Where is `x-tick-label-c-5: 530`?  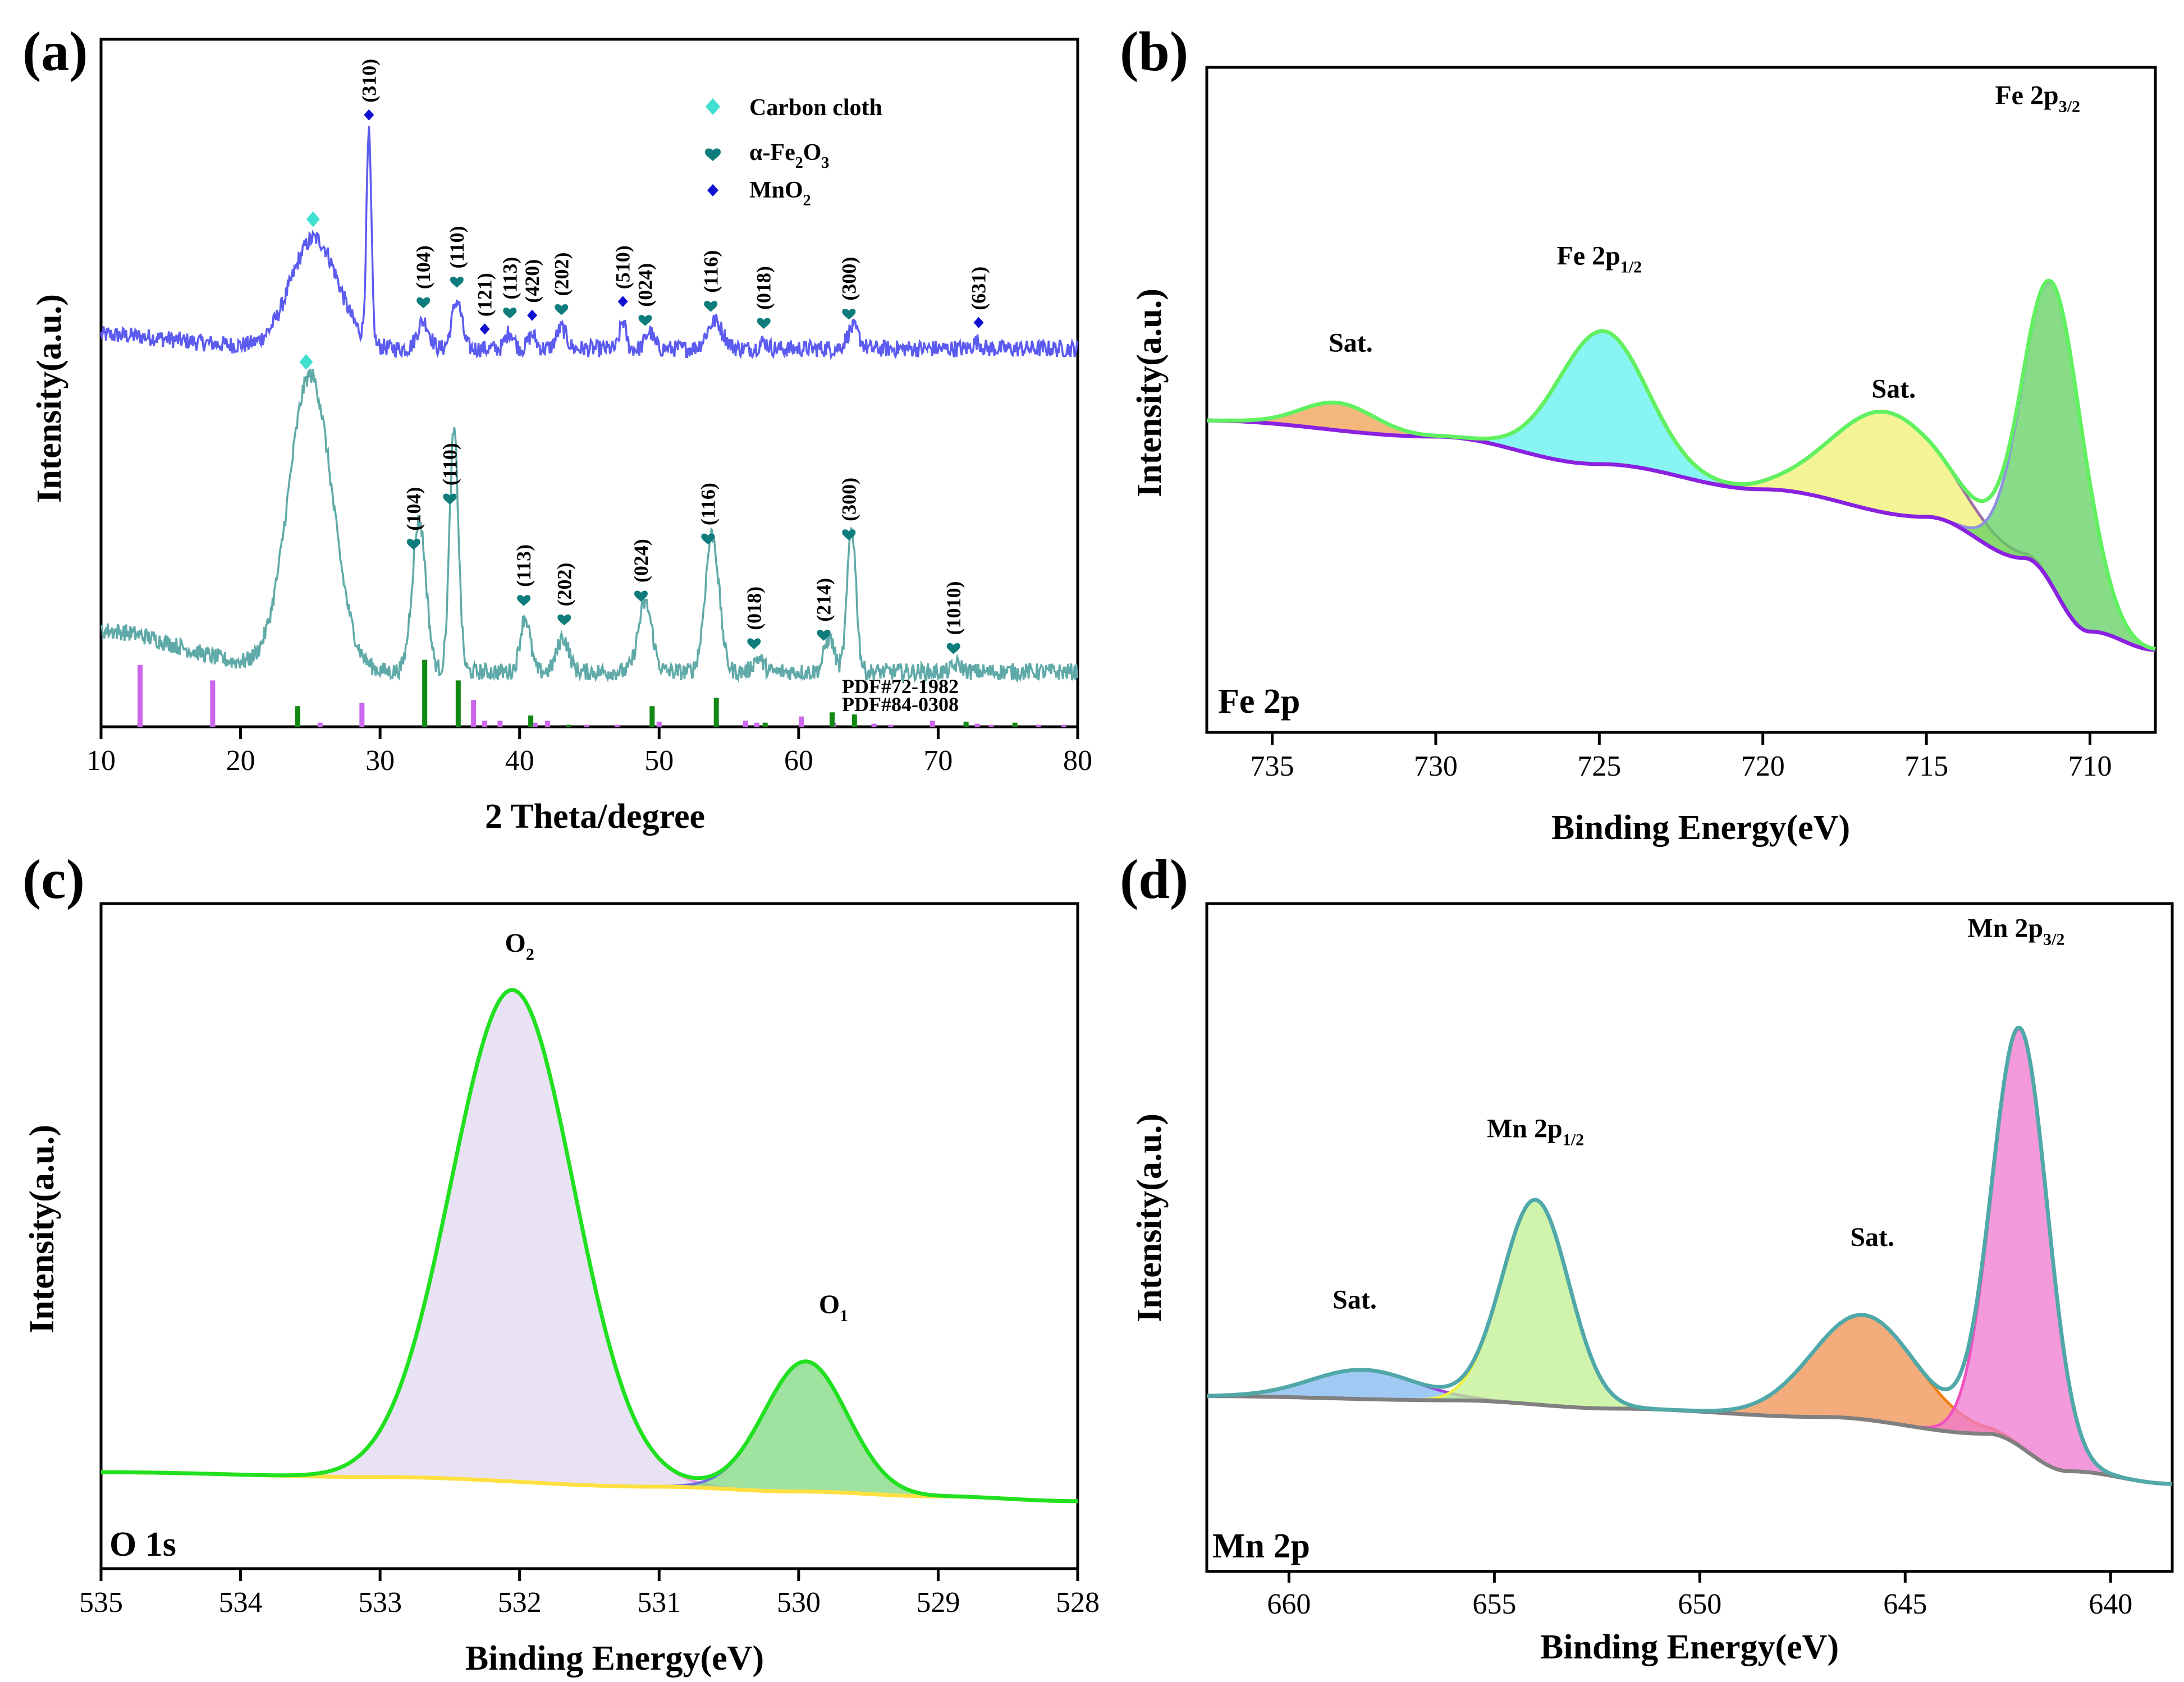 x-tick-label-c-5: 530 is located at coordinates (799, 1603).